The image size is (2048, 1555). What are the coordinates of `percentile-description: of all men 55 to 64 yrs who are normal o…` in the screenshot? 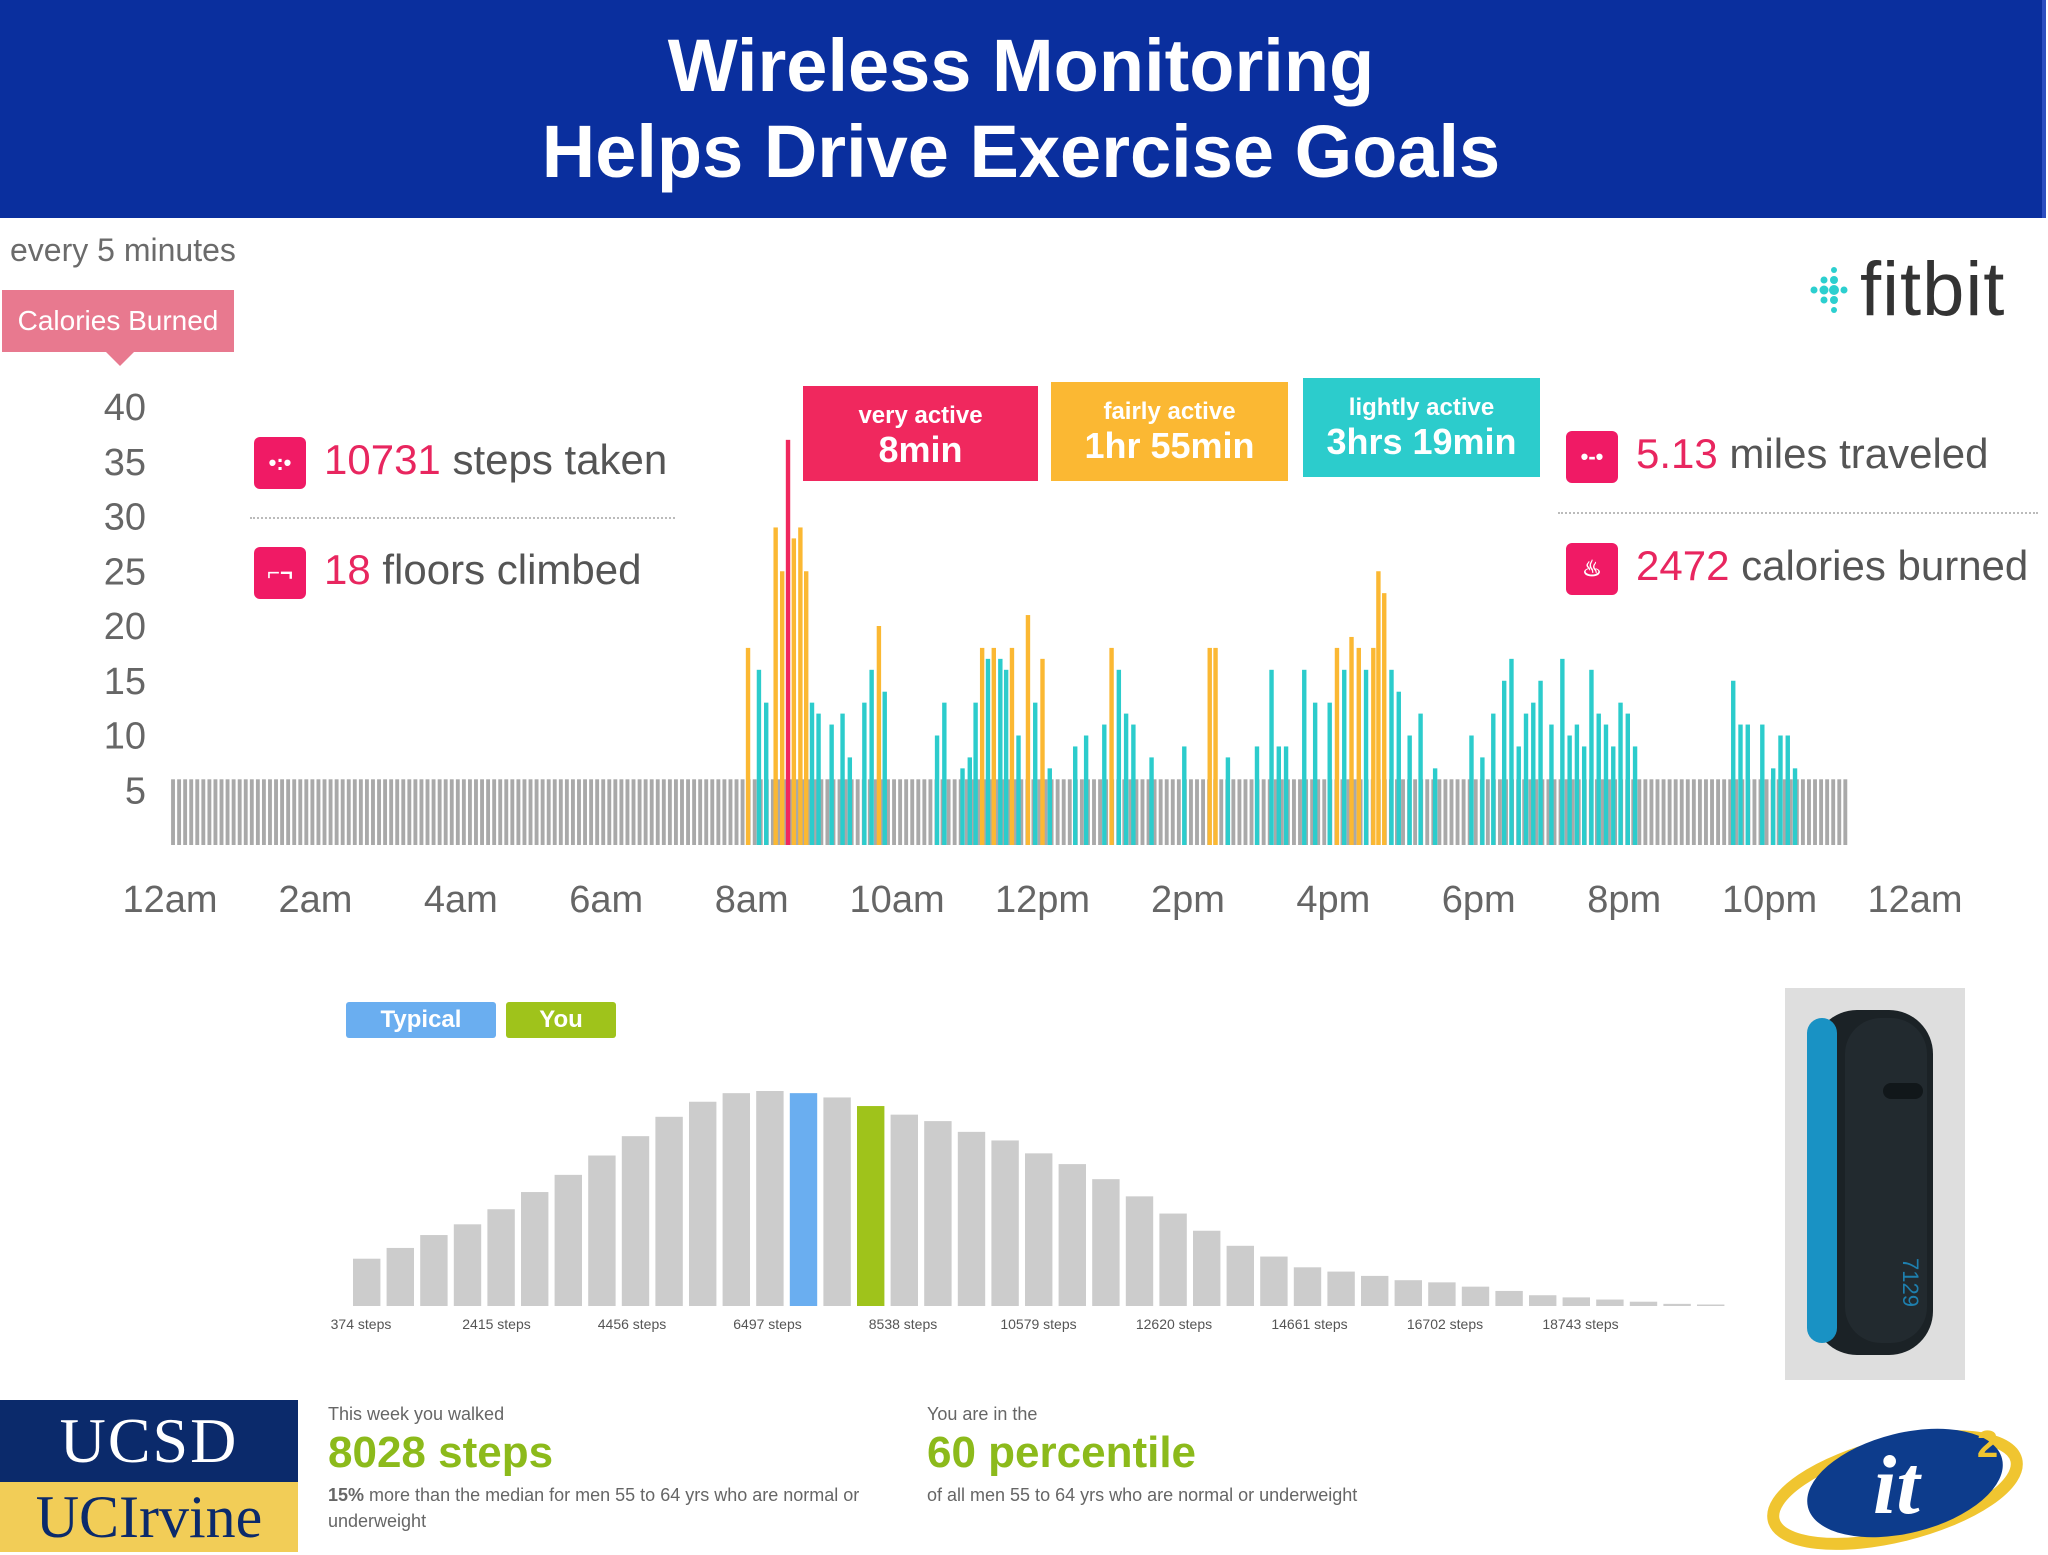 It's located at (1142, 1495).